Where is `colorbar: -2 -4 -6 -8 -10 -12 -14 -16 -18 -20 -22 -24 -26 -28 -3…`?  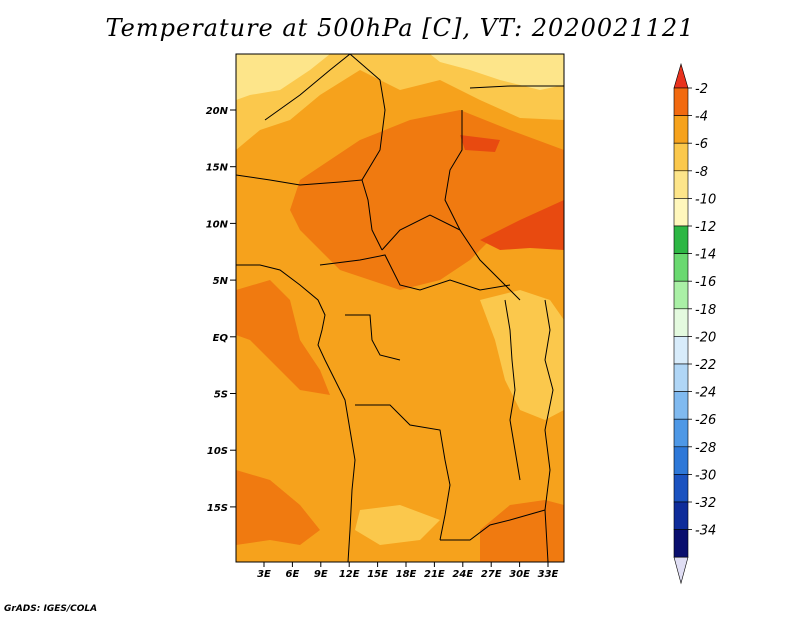
colorbar: -2 -4 -6 -8 -10 -12 -14 -16 -18 -20 -22 -24 -26 -28 -3… is located at coordinates (694, 323).